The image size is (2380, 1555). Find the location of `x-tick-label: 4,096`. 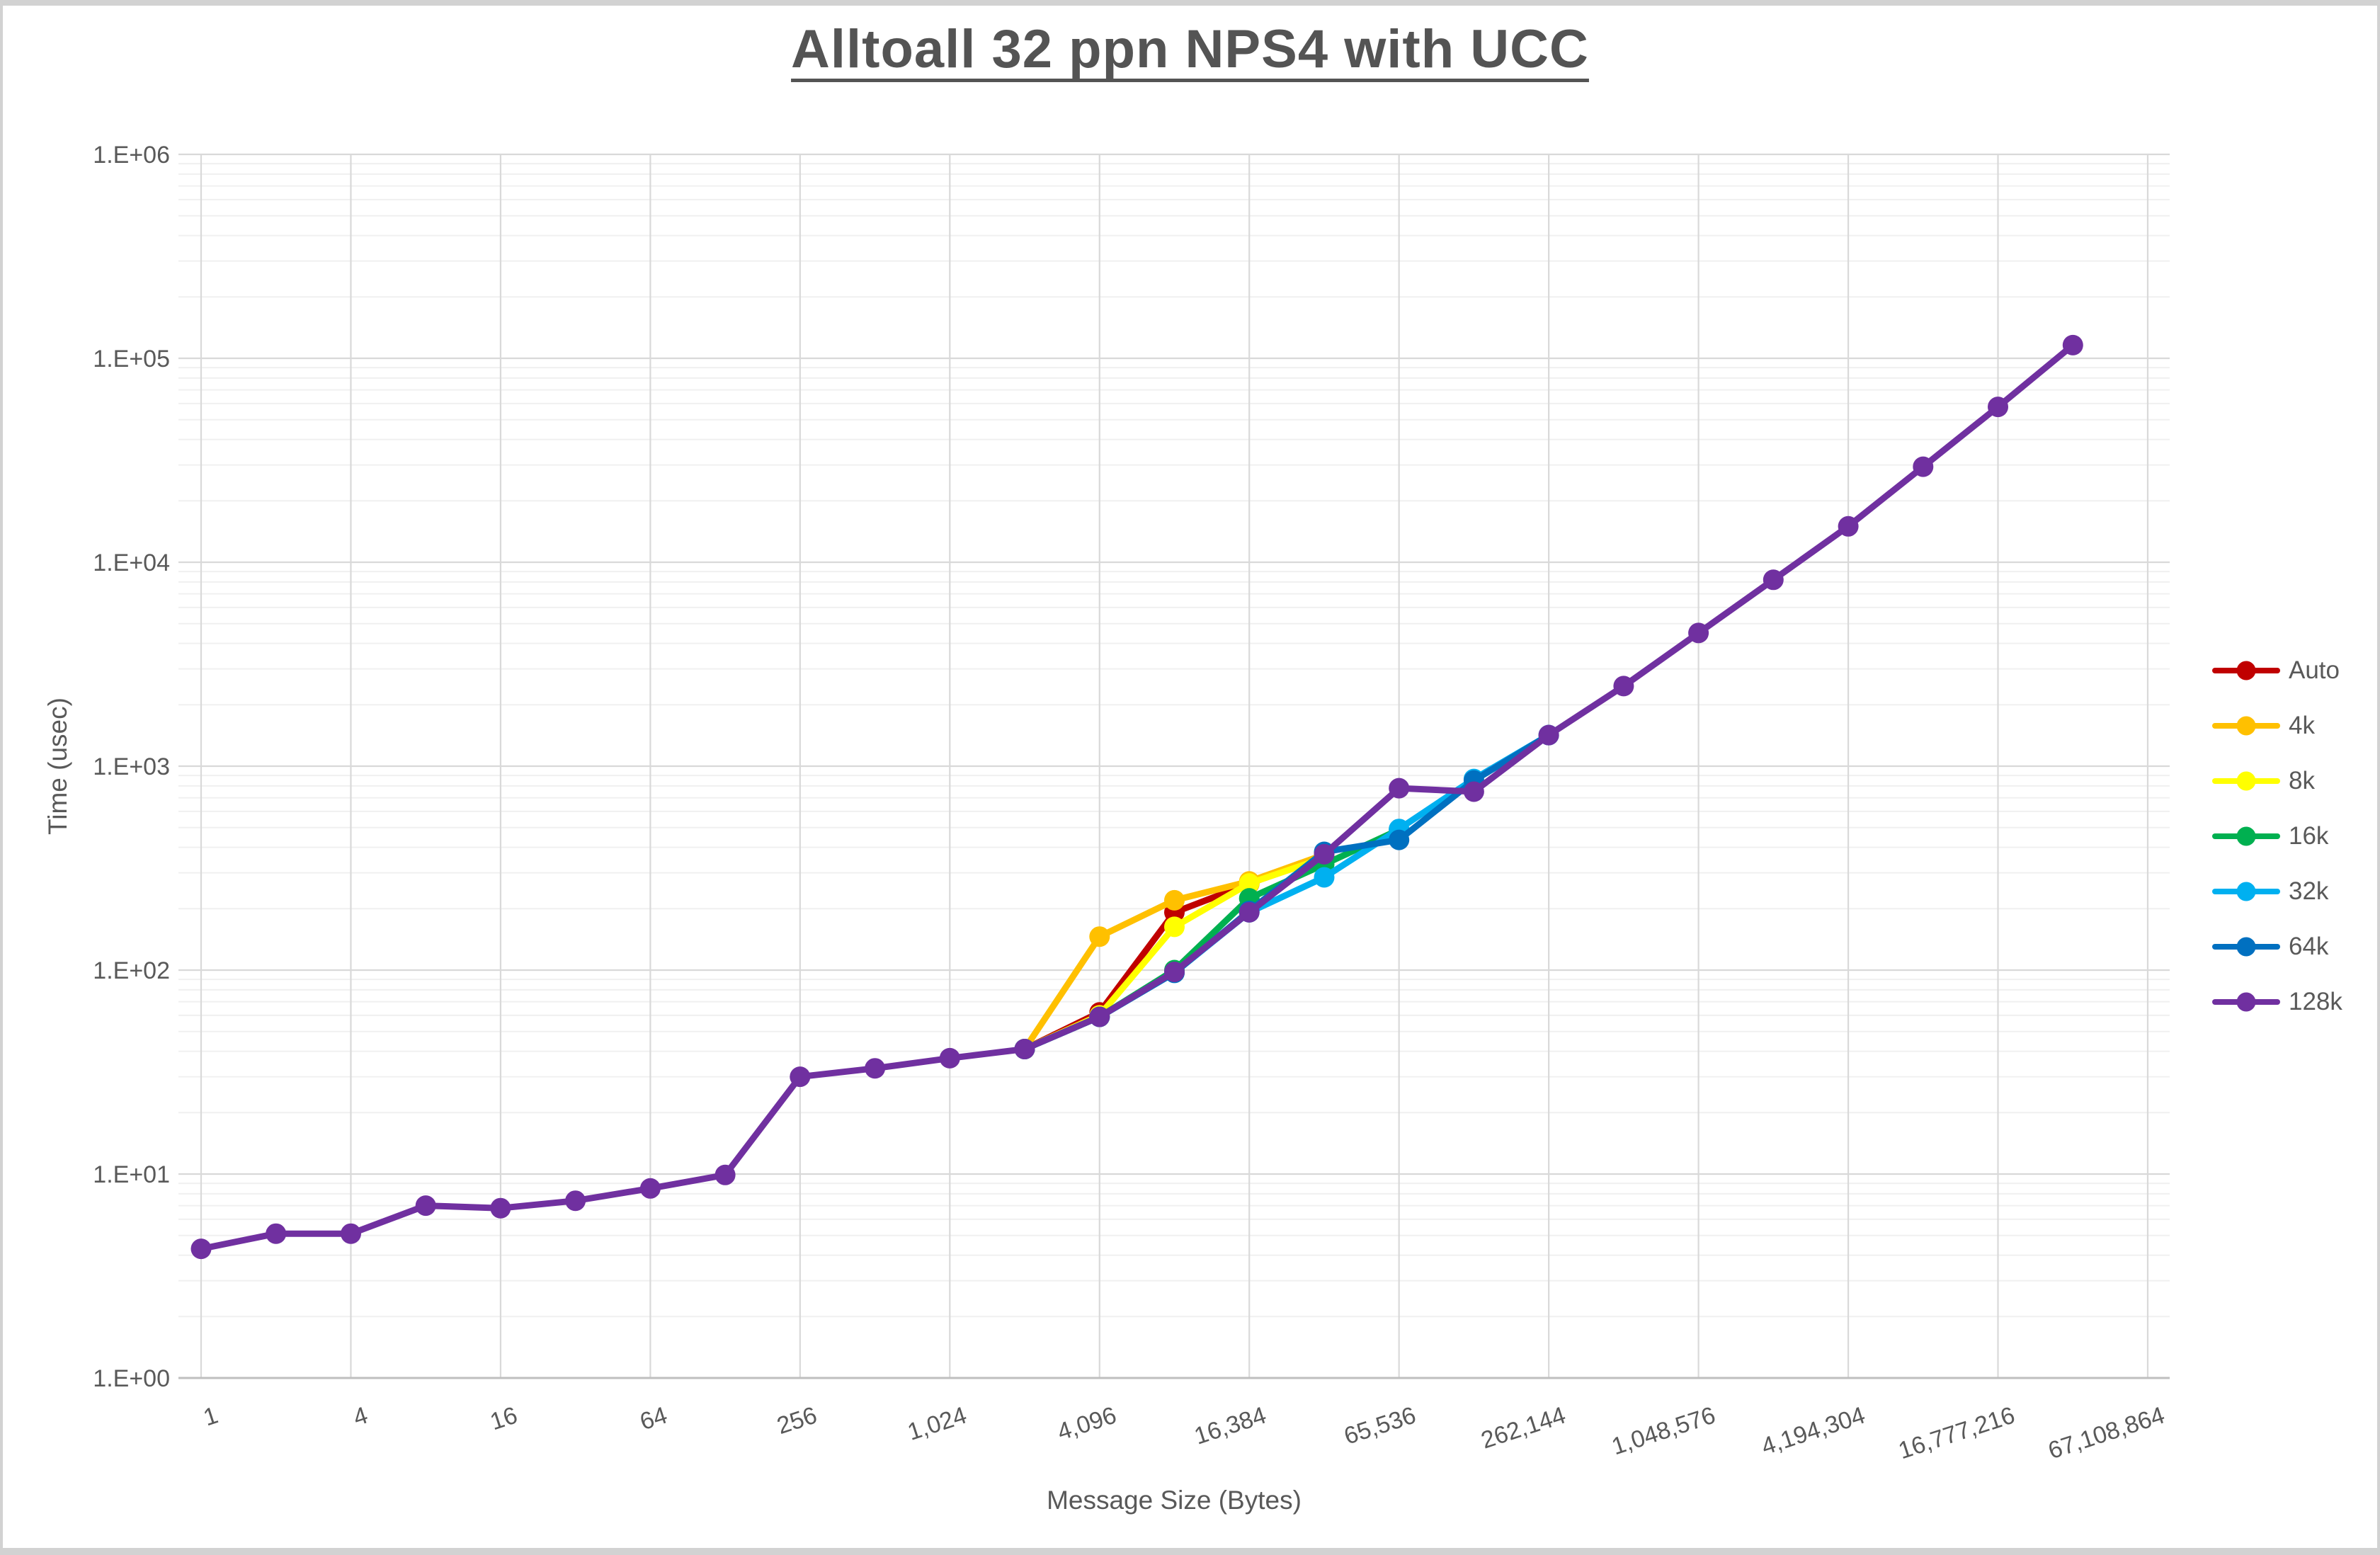

x-tick-label: 4,096 is located at coordinates (1087, 1423).